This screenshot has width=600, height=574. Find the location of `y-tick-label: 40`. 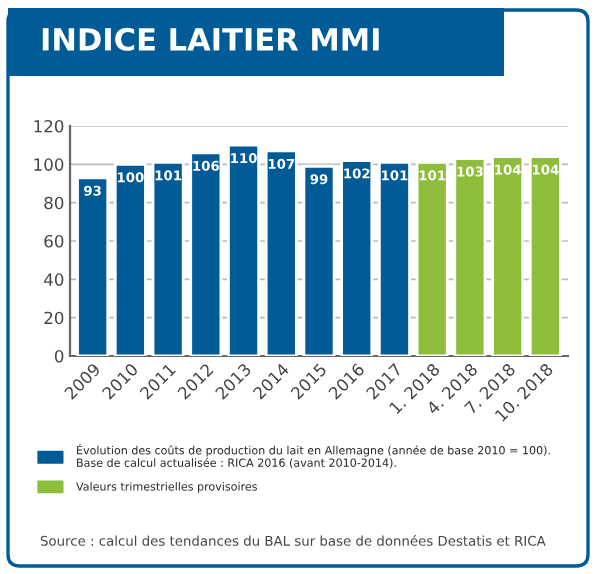

y-tick-label: 40 is located at coordinates (54, 279).